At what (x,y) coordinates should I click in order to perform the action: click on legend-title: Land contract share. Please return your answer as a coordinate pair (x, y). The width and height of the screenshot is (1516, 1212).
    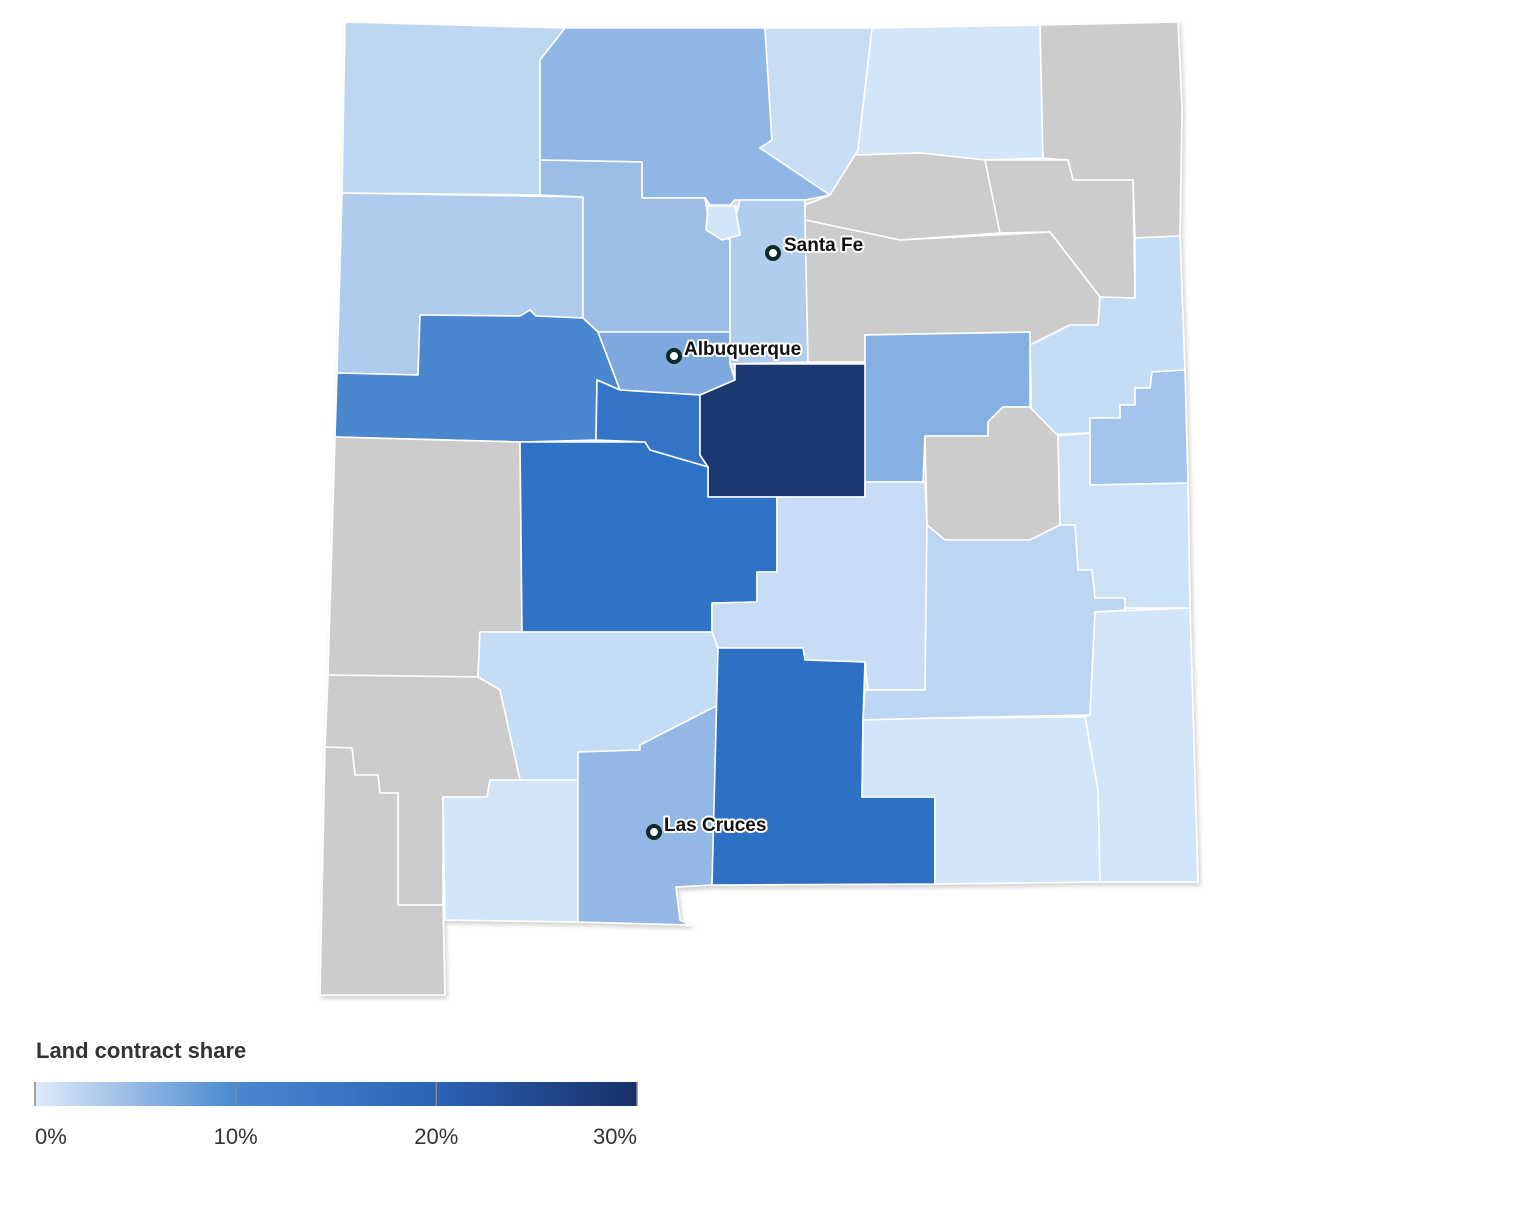
    Looking at the image, I should click on (141, 1050).